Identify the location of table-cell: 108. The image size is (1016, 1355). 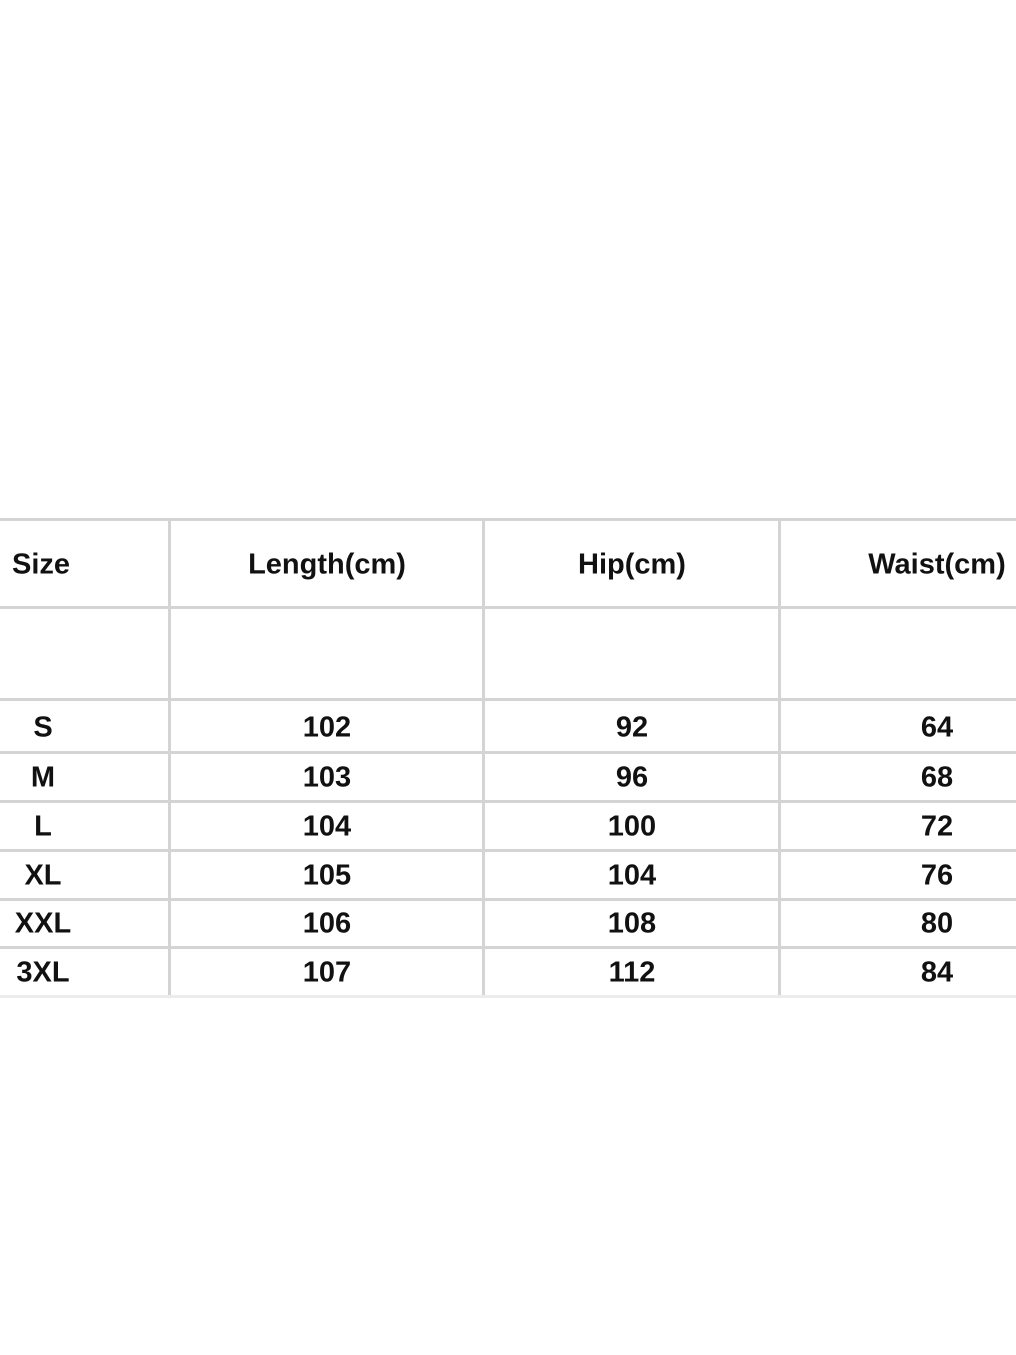
(632, 923).